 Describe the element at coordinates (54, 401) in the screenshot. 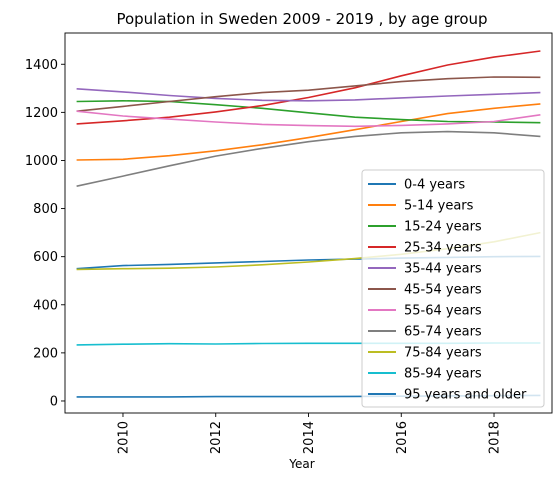

I see `y-tick-label: 0` at that location.